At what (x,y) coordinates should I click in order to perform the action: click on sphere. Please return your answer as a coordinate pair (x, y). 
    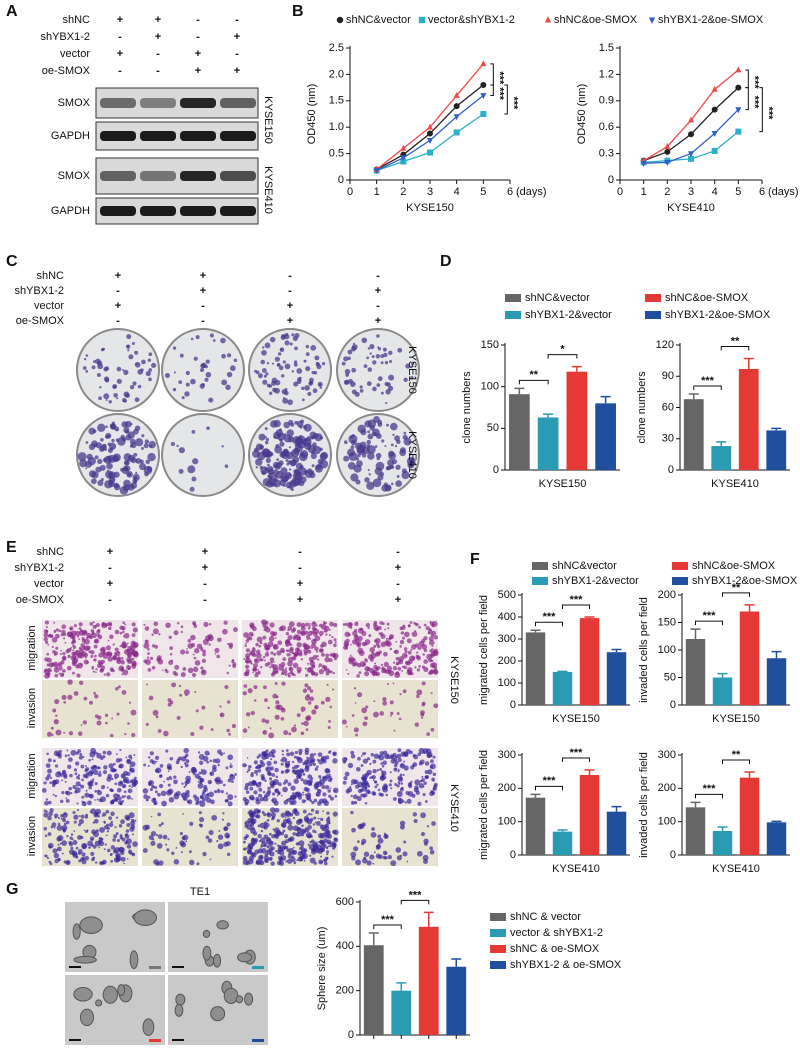
    Looking at the image, I should click on (85, 959).